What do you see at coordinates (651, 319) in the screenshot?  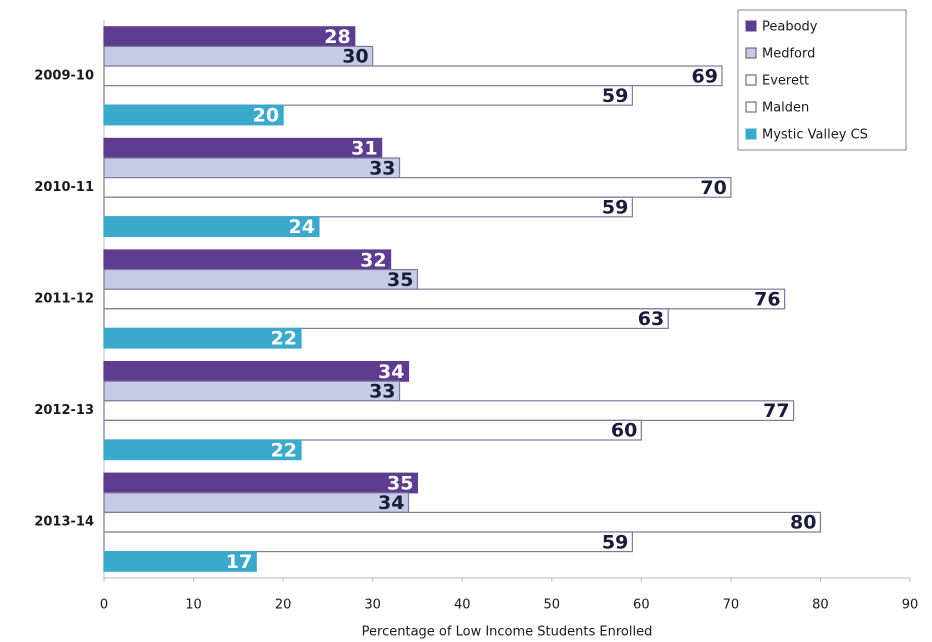 I see `value-label: 63` at bounding box center [651, 319].